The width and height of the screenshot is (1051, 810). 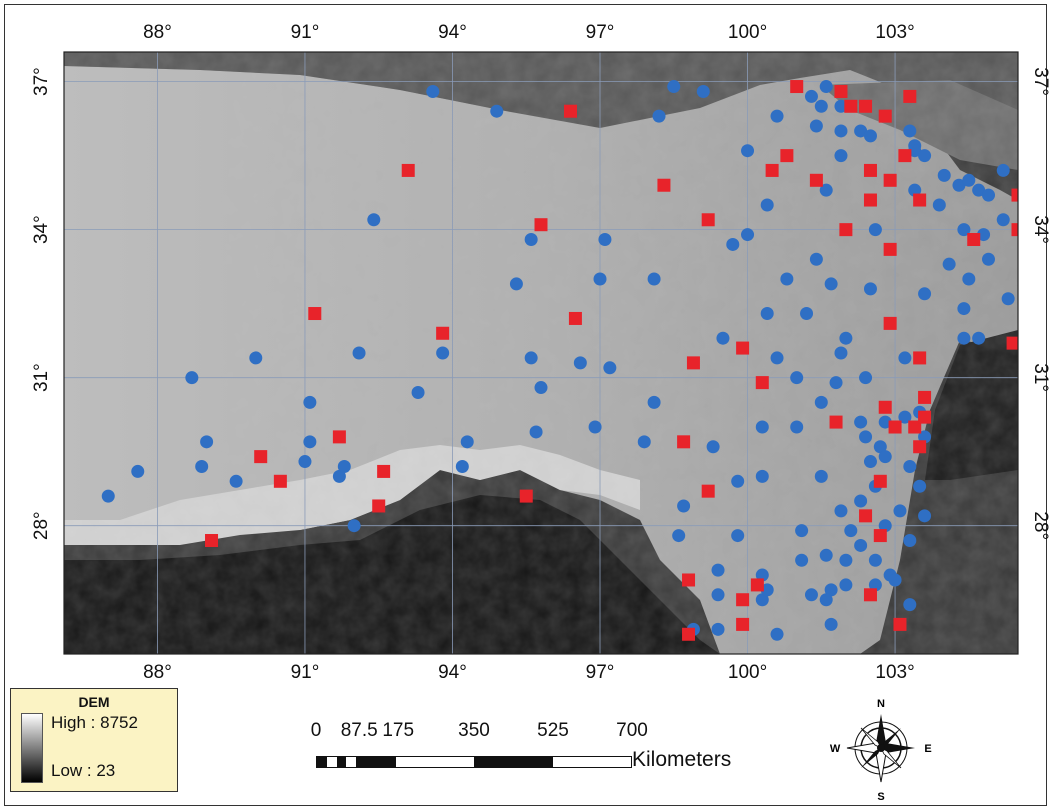 I want to click on scale-bar-graphic, so click(x=474, y=762).